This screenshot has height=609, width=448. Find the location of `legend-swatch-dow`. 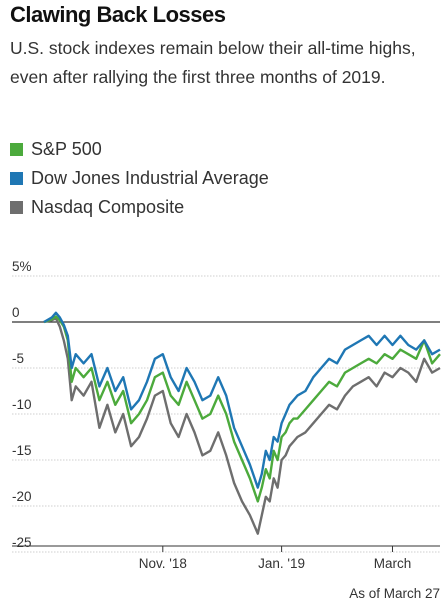

legend-swatch-dow is located at coordinates (16, 178).